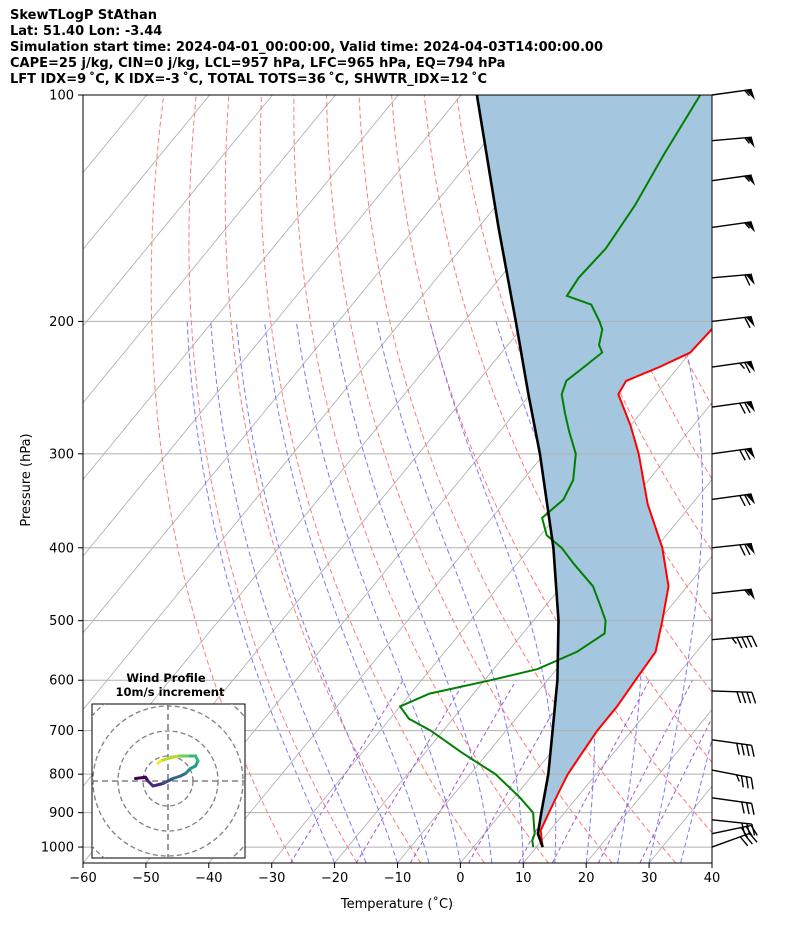 Image resolution: width=794 pixels, height=937 pixels. Describe the element at coordinates (460, 878) in the screenshot. I see `x-tick-label: 0` at that location.